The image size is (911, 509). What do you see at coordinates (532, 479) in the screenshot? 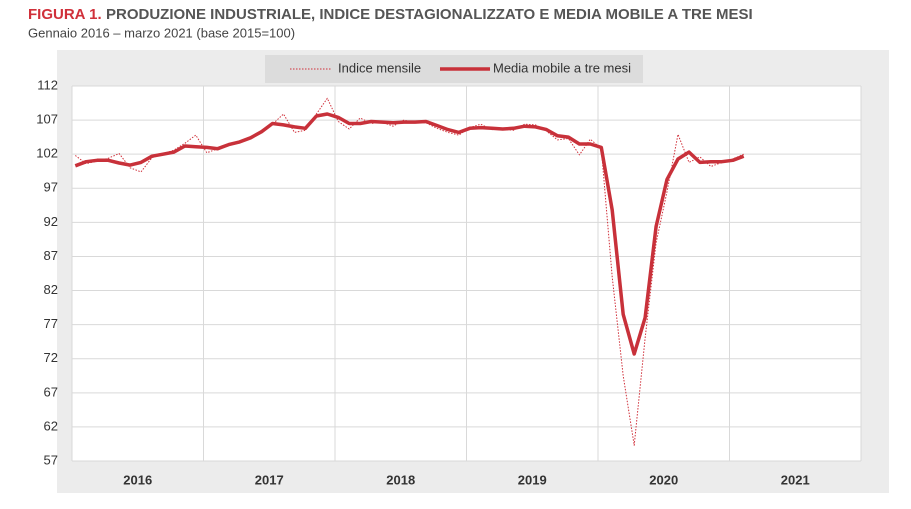
I see `x-tick-label: 2019` at bounding box center [532, 479].